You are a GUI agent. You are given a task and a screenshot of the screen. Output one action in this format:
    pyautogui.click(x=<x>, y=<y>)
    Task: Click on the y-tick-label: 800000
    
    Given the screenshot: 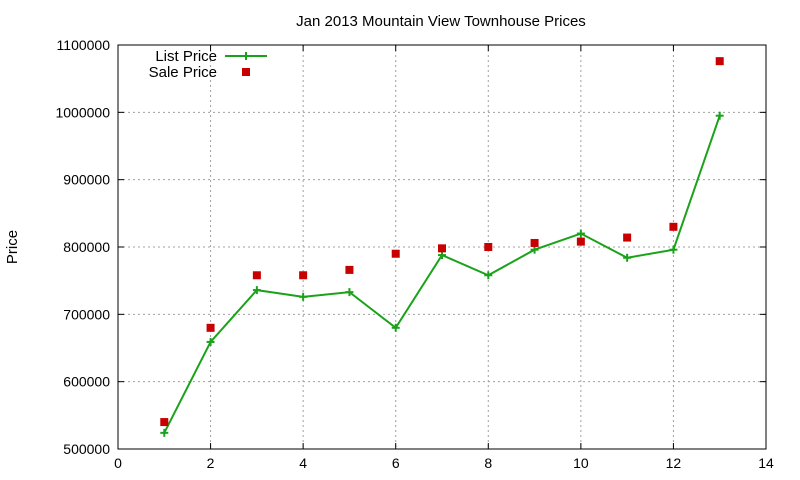 What is the action you would take?
    pyautogui.click(x=86, y=247)
    